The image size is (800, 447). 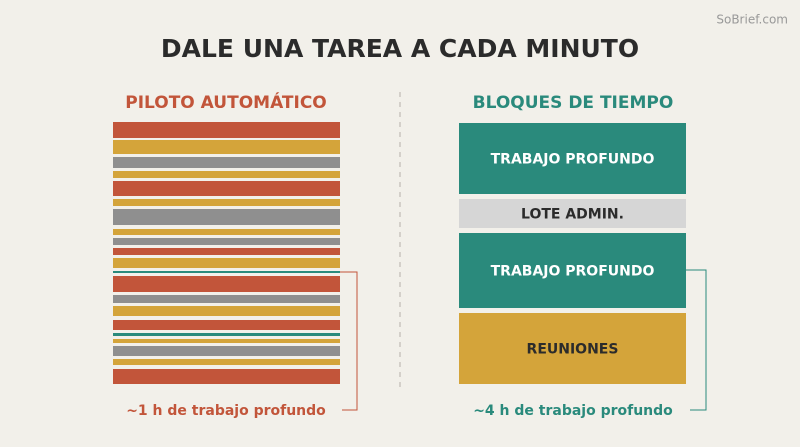 What do you see at coordinates (400, 48) in the screenshot?
I see `title: DALE UNA TAREA A CADA MINUTO` at bounding box center [400, 48].